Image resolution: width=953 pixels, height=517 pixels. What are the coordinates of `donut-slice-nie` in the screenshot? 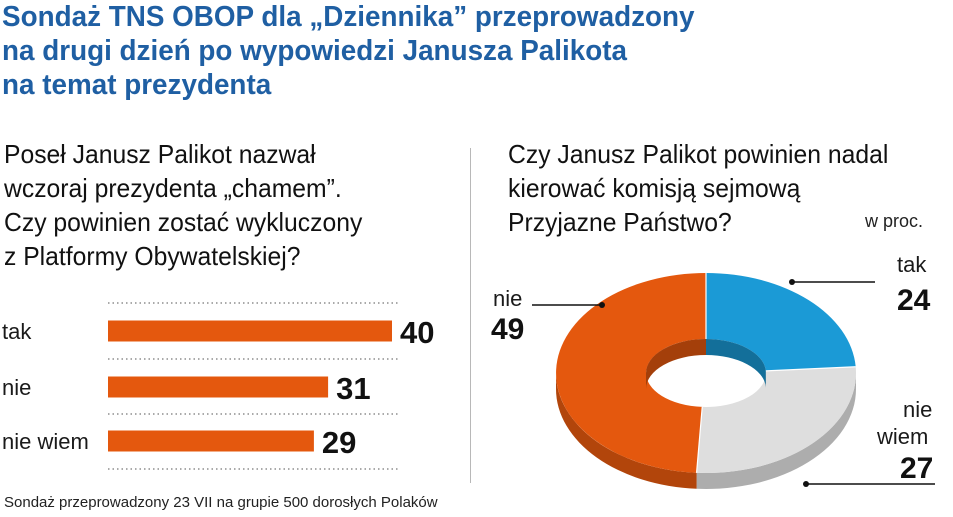 It's located at (631, 373).